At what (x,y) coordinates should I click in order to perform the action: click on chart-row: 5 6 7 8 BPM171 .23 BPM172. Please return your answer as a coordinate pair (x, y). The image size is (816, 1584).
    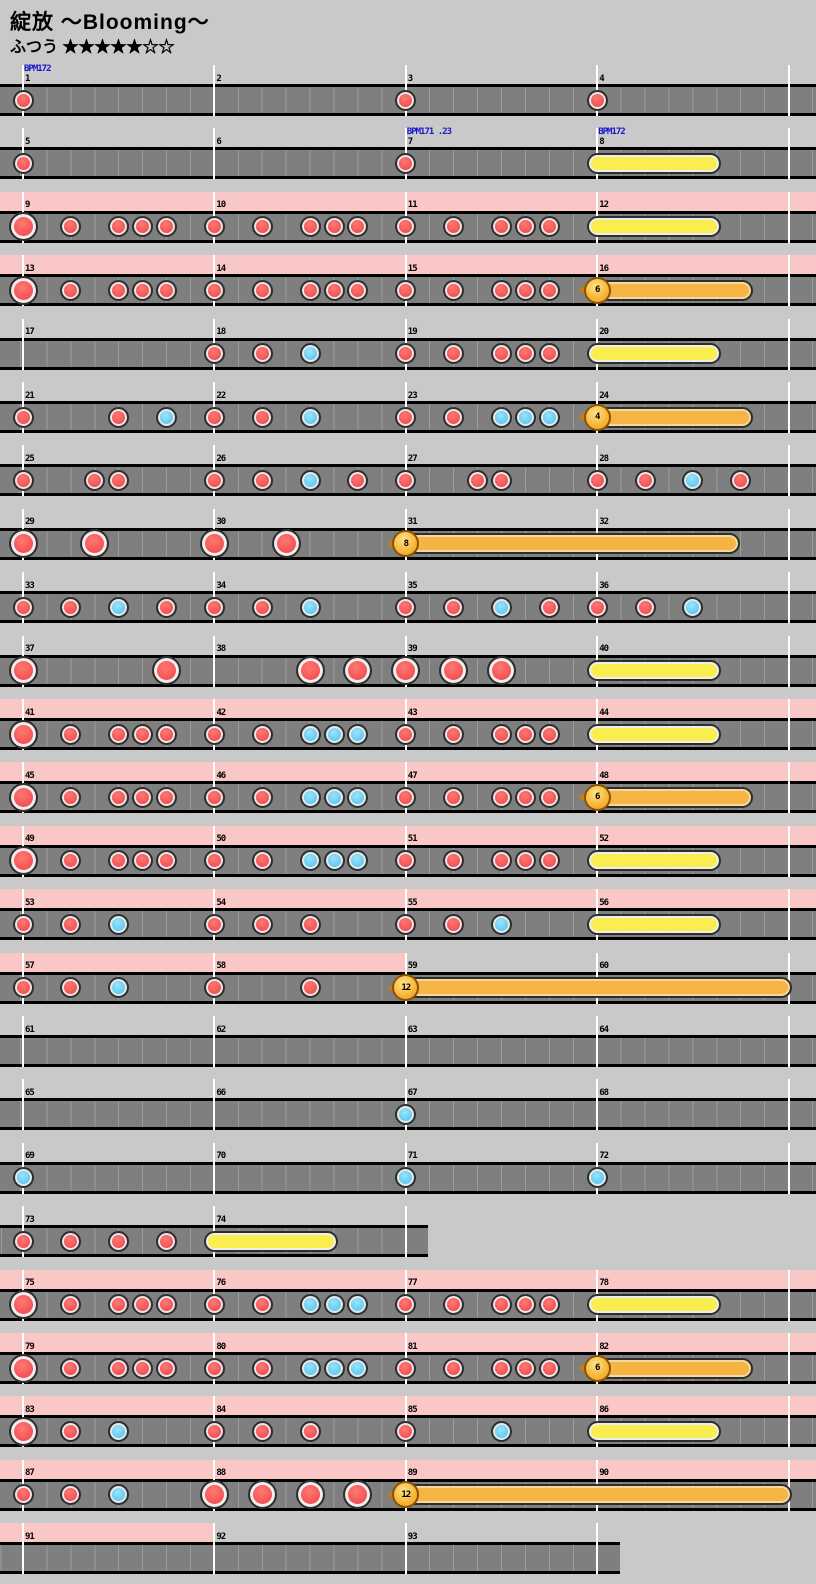
    Looking at the image, I should click on (408, 153).